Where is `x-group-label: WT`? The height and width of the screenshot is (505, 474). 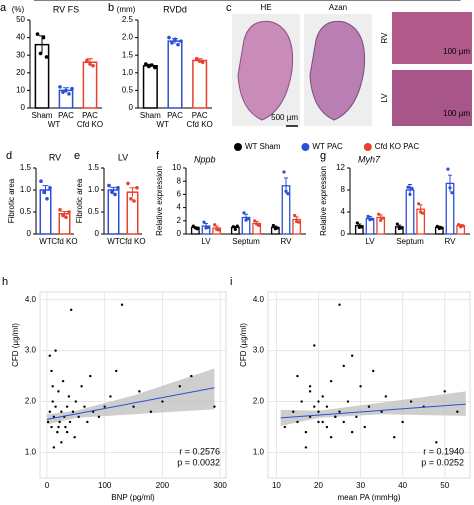 x-group-label: WT is located at coordinates (54, 124).